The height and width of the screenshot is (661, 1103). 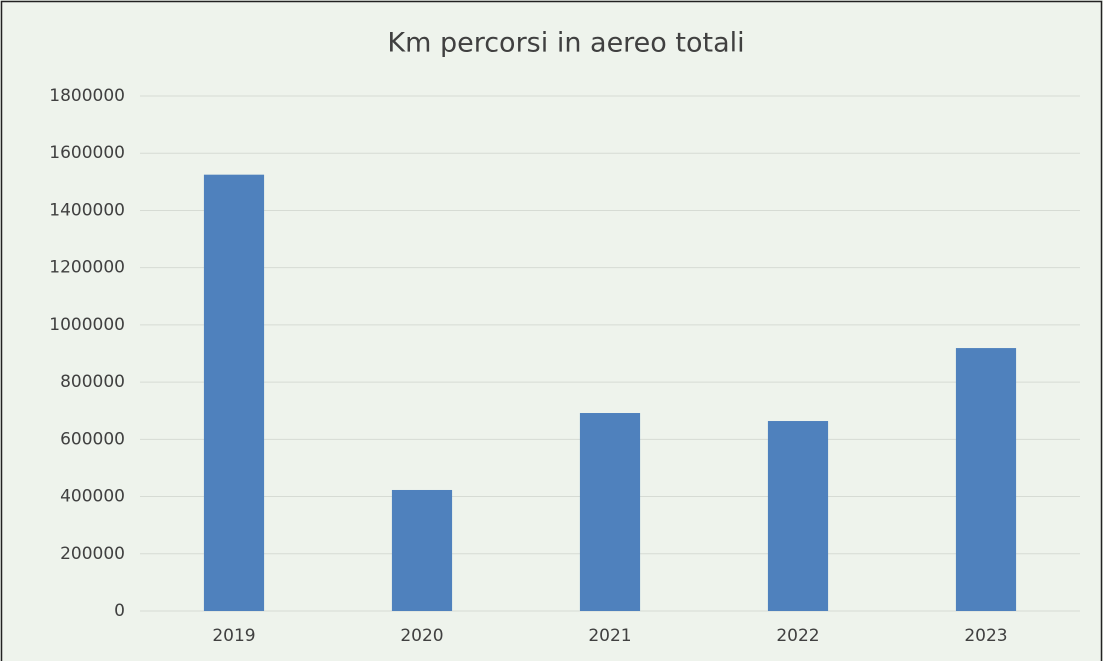 I want to click on y-tick-label: 1600000, so click(x=87, y=153).